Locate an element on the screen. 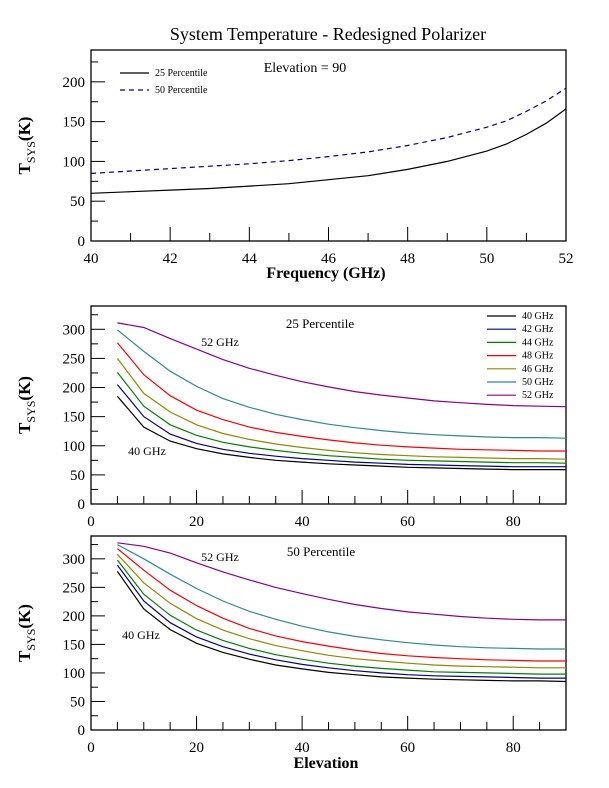 Image resolution: width=609 pixels, height=788 pixels. x-axis-title-elevation: Elevation is located at coordinates (326, 763).